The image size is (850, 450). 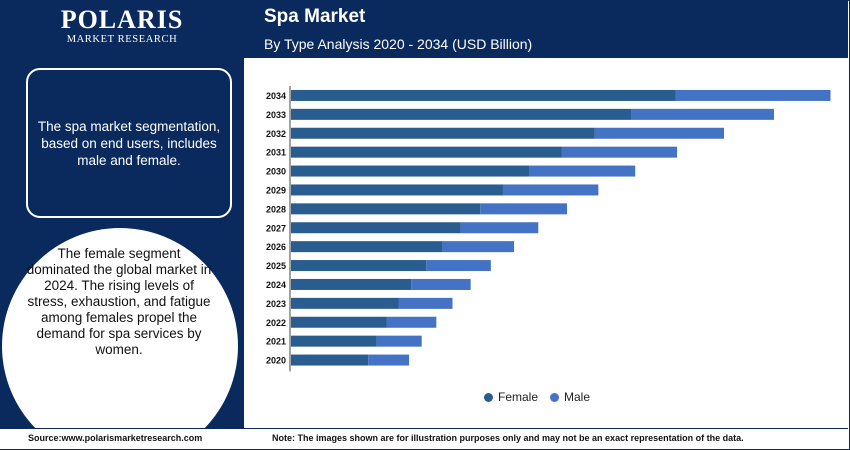 I want to click on y-tick-label-2031: 2031, so click(x=276, y=153).